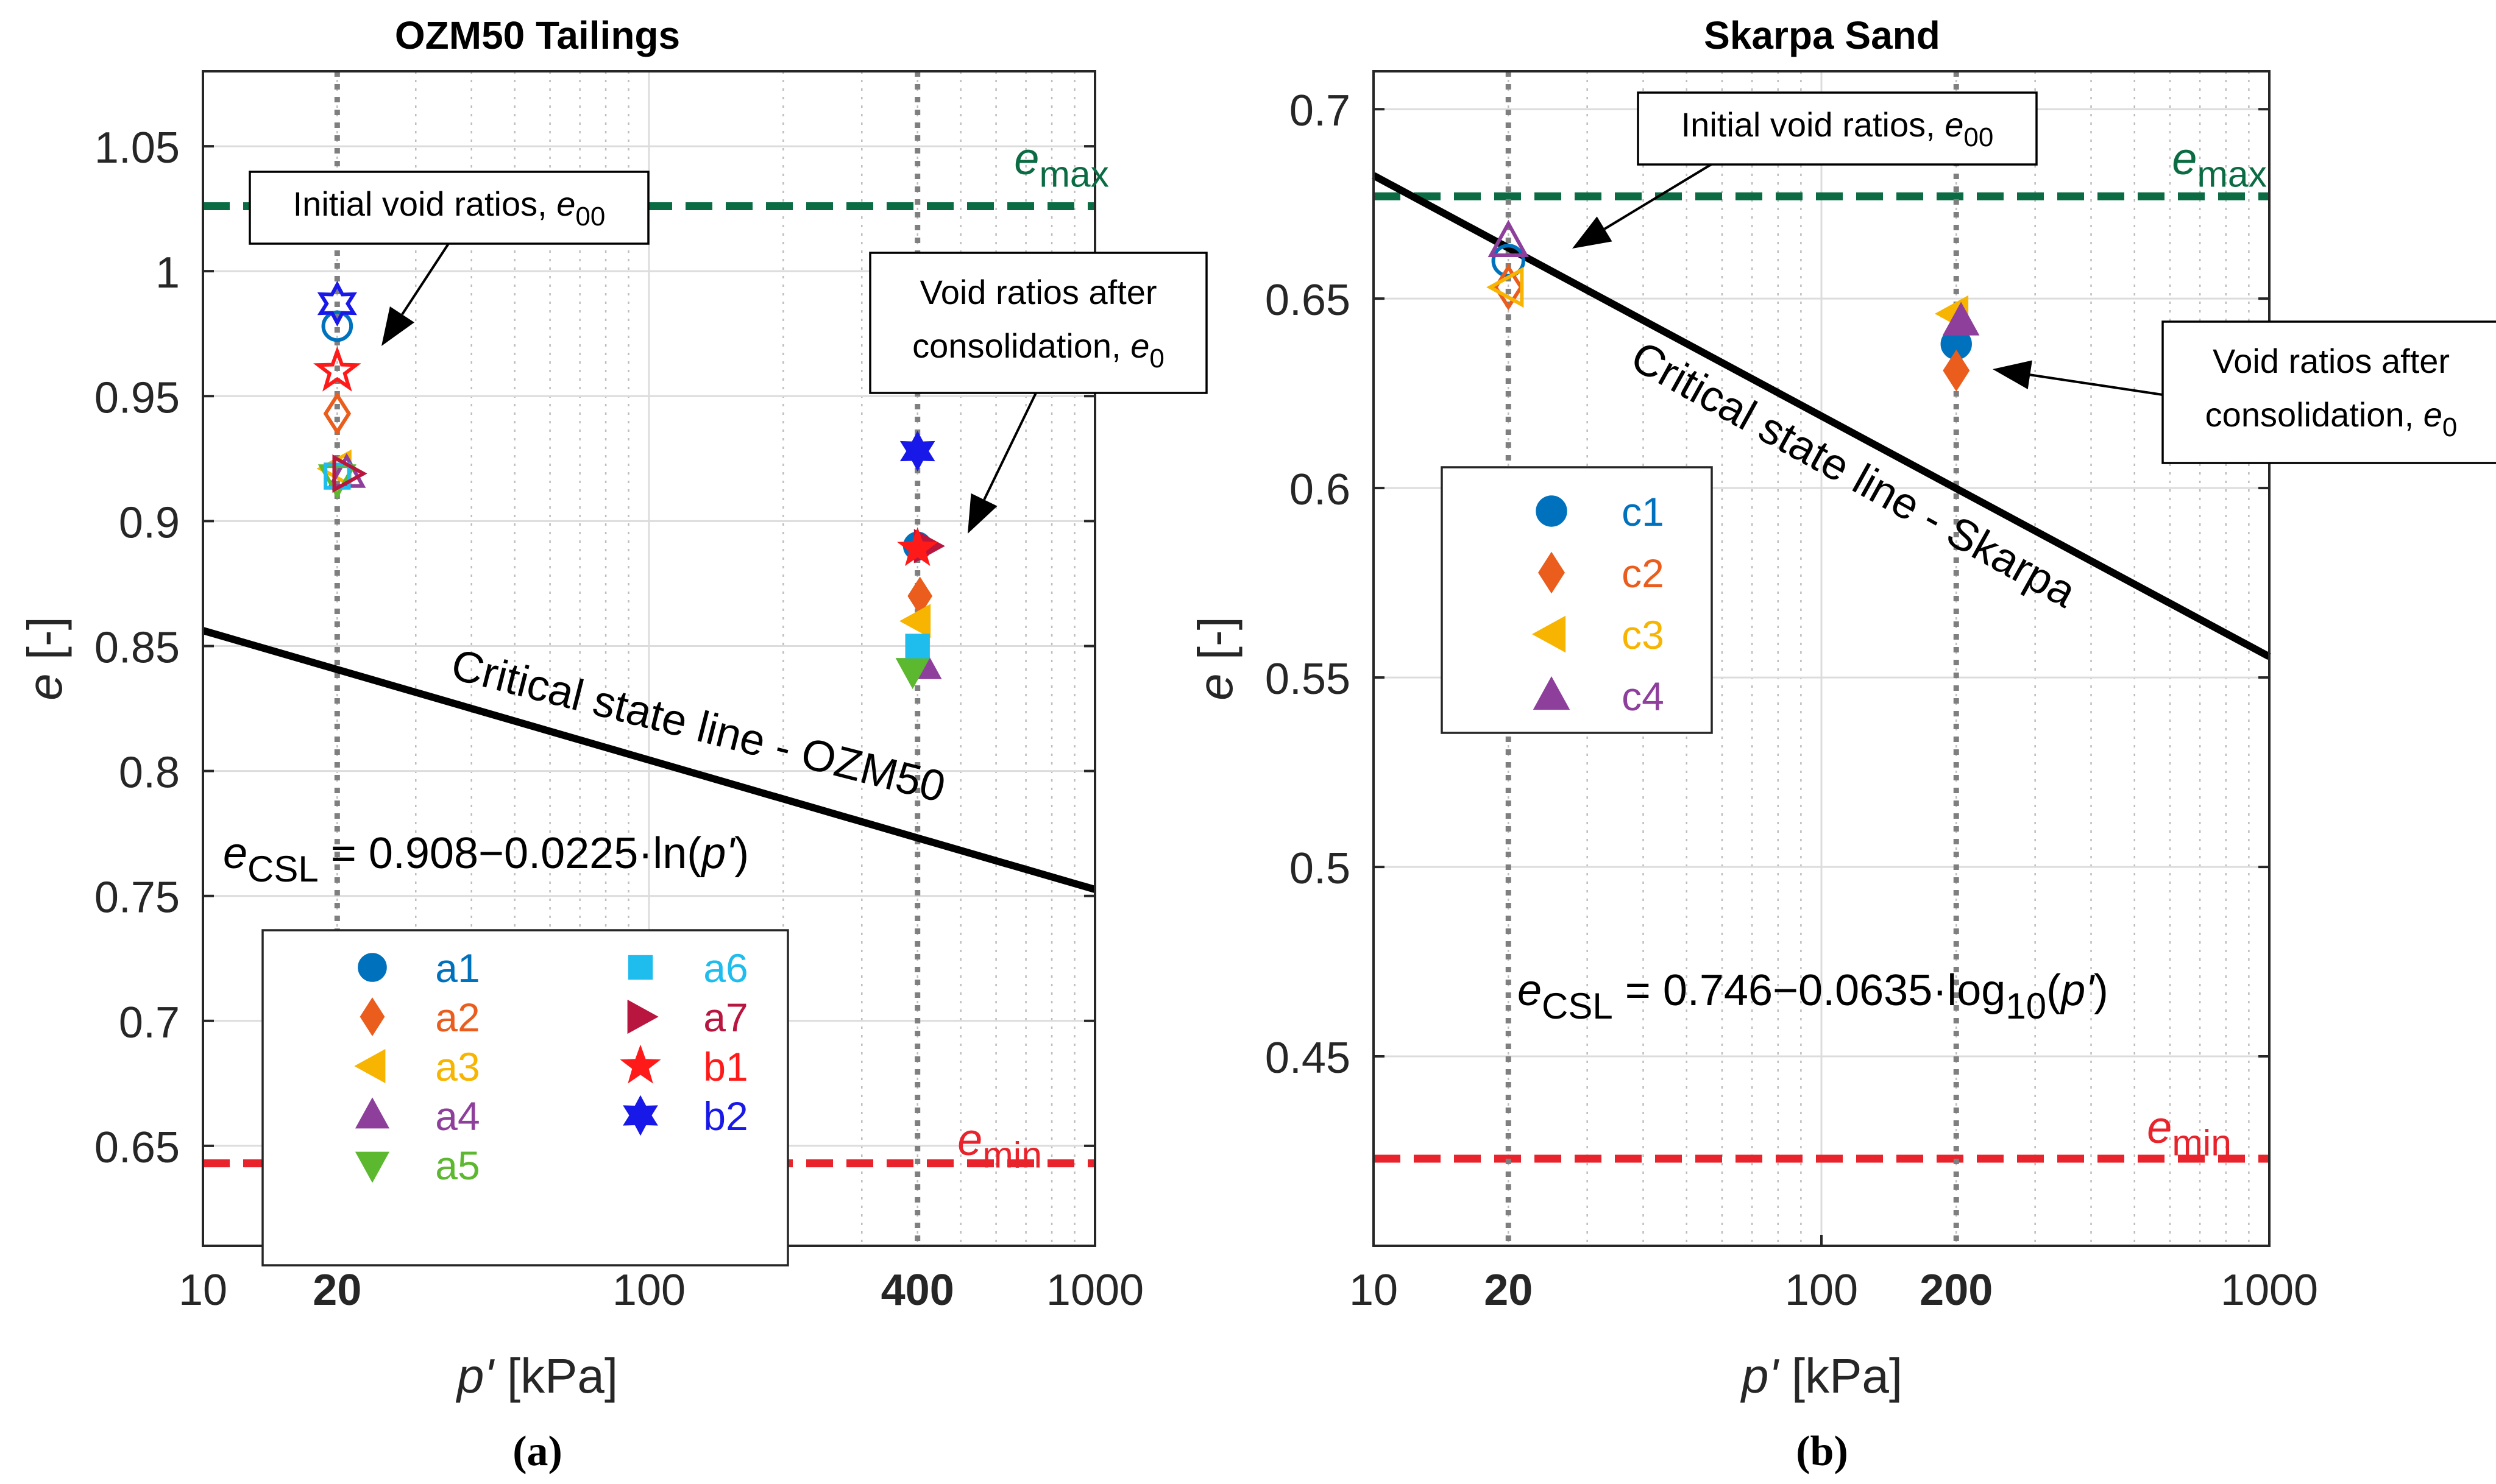 The image size is (2496, 1484). I want to click on legend-label-c2: c2, so click(1643, 574).